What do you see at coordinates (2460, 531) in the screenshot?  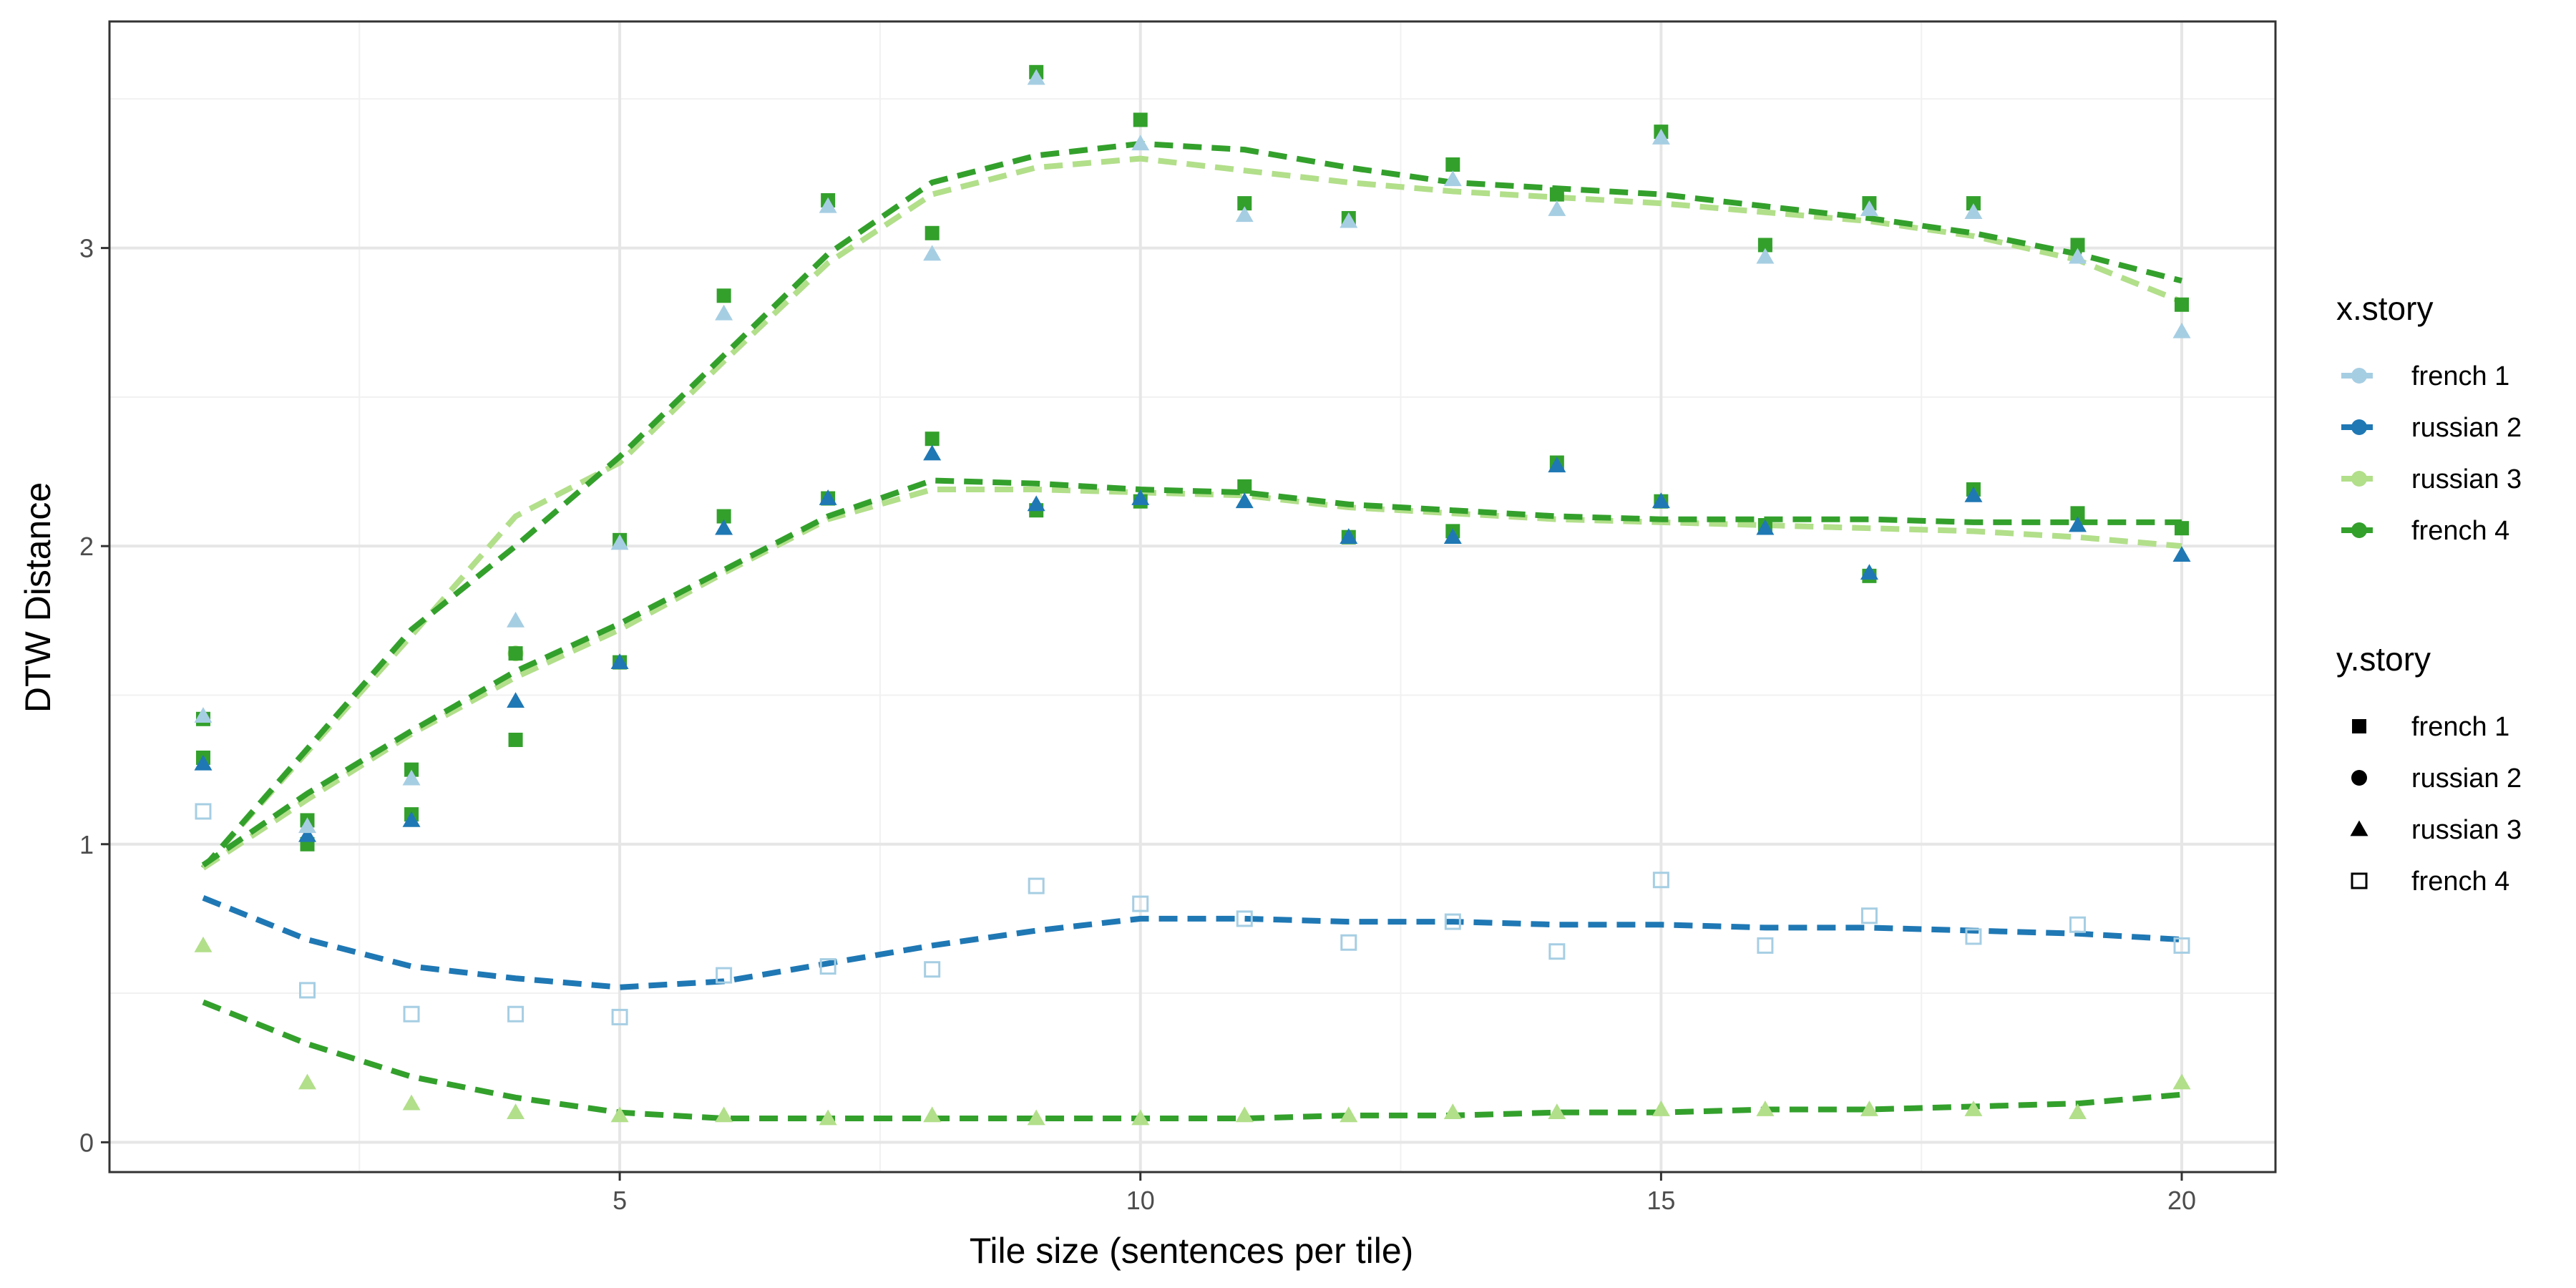 I see `legend-x-story-label: french 4` at bounding box center [2460, 531].